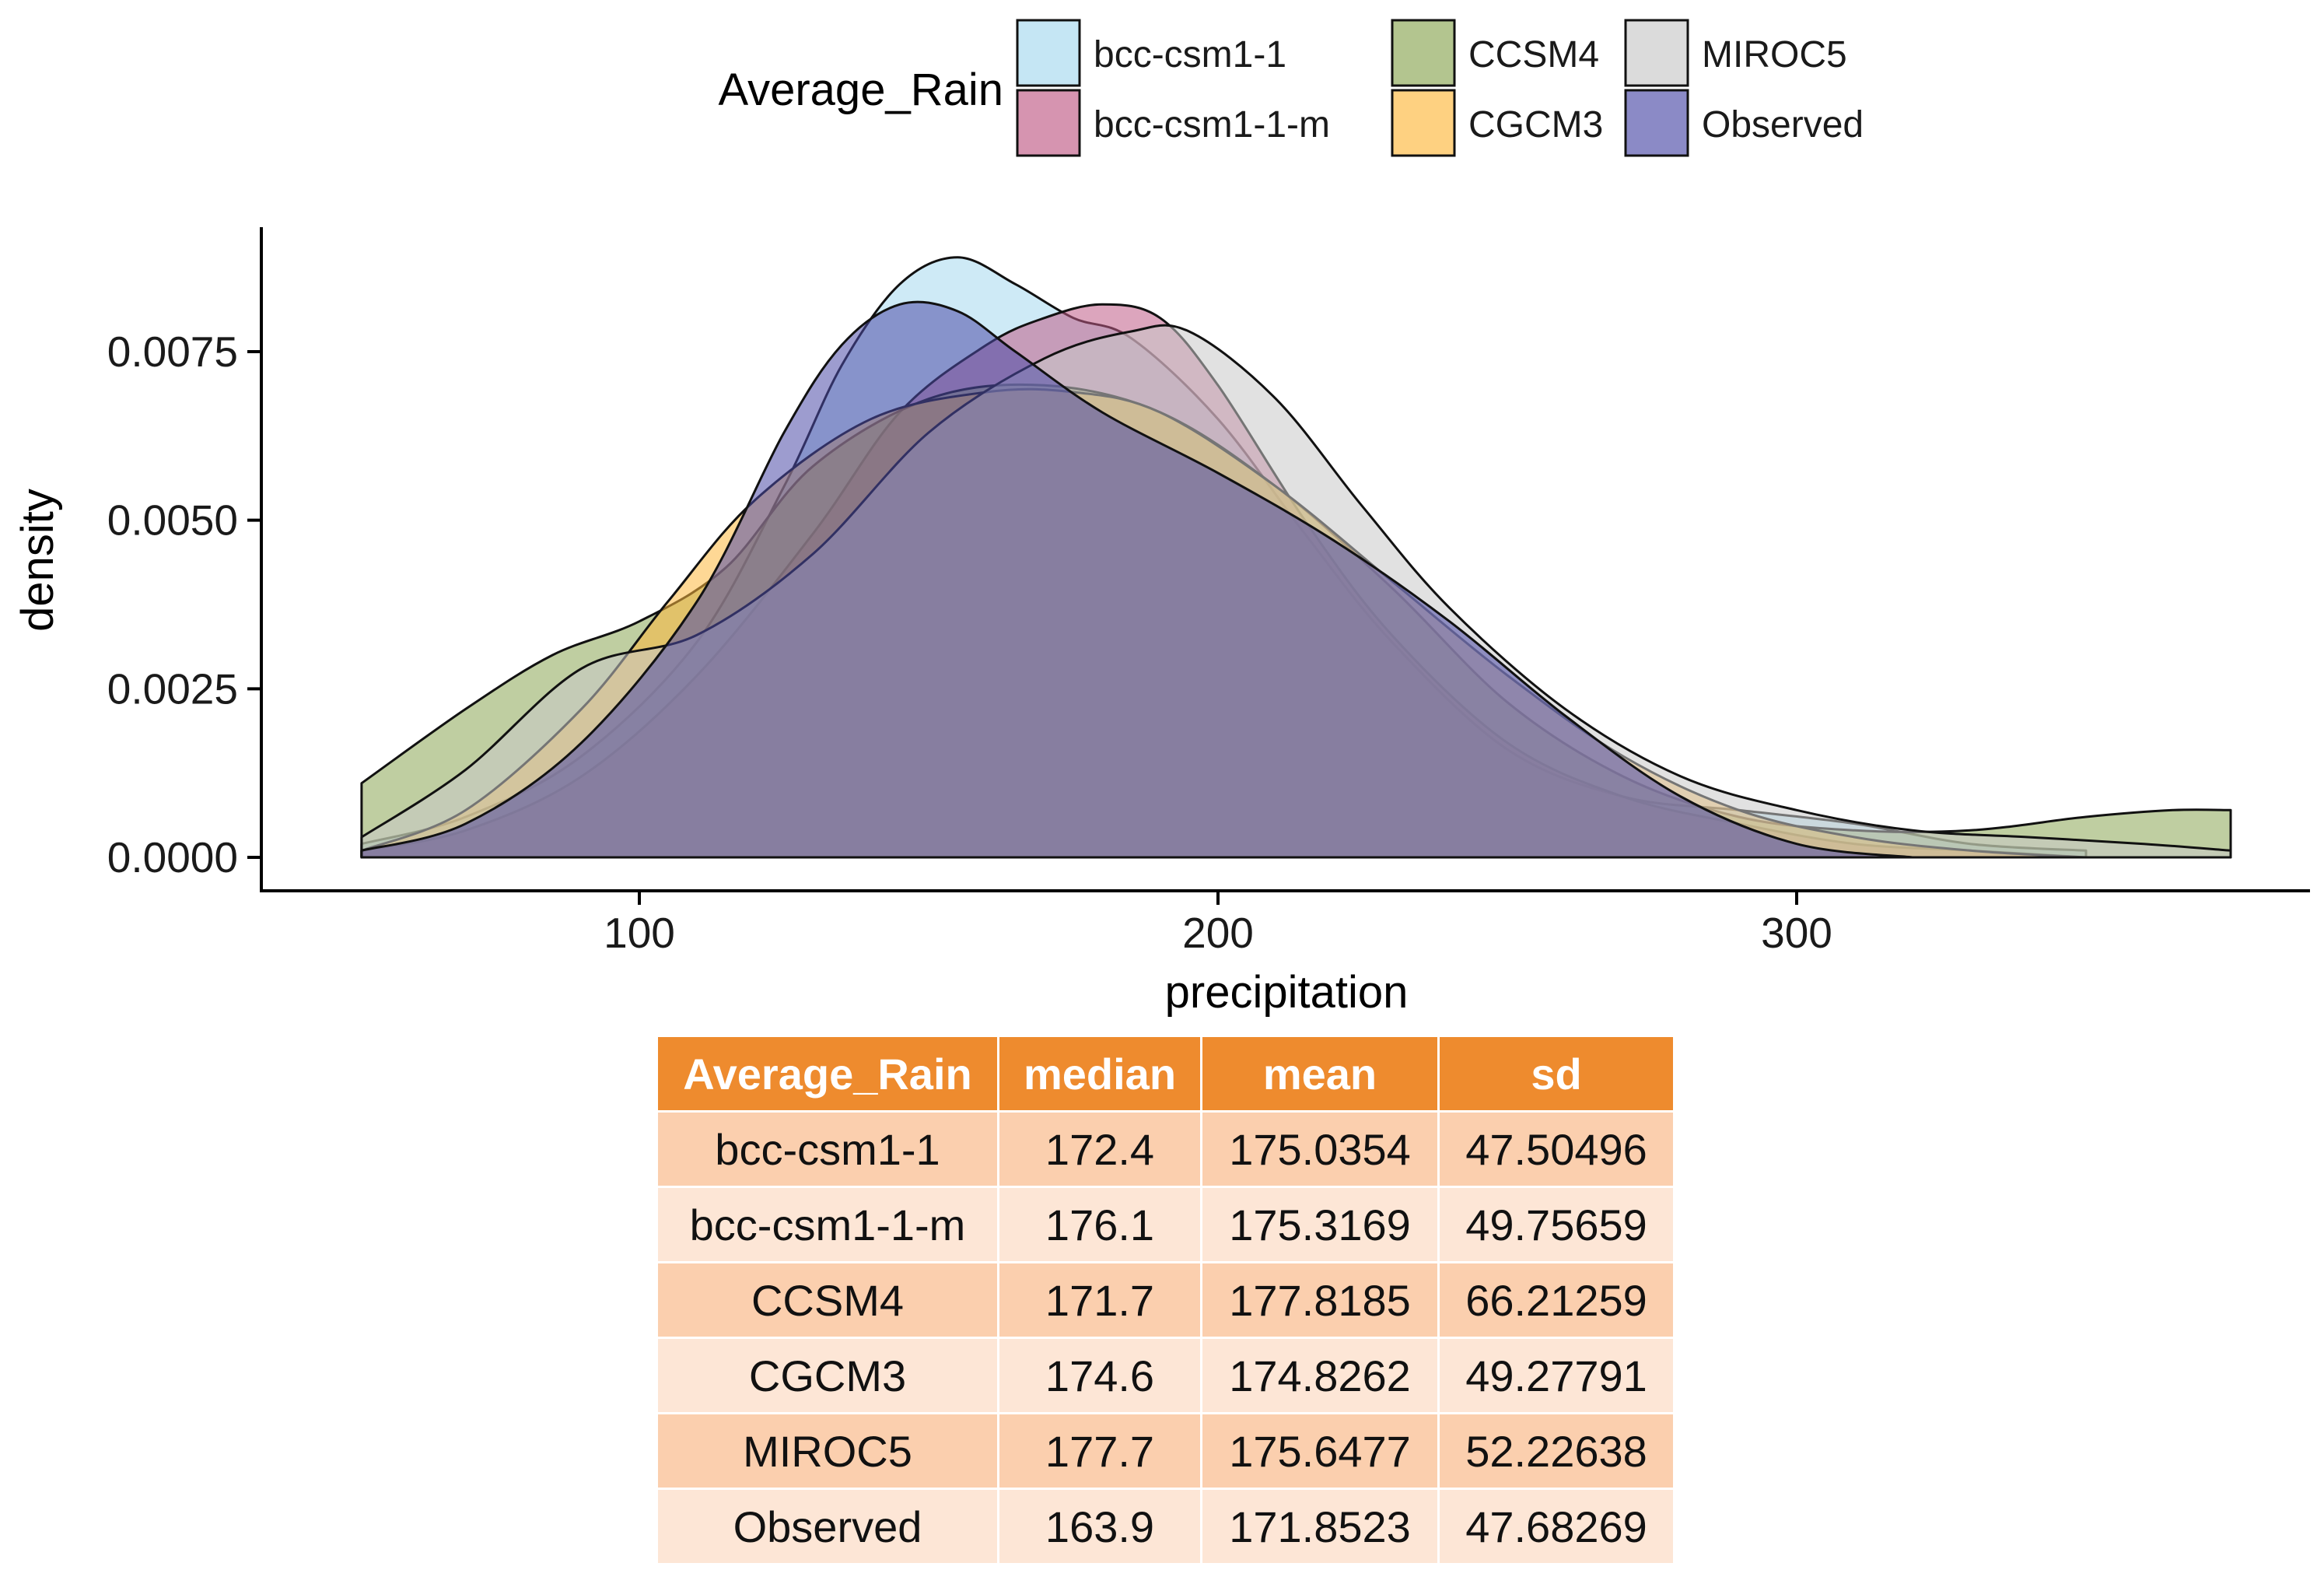 This screenshot has height=1591, width=2324. Describe the element at coordinates (828, 1526) in the screenshot. I see `table-cell: Observed` at that location.